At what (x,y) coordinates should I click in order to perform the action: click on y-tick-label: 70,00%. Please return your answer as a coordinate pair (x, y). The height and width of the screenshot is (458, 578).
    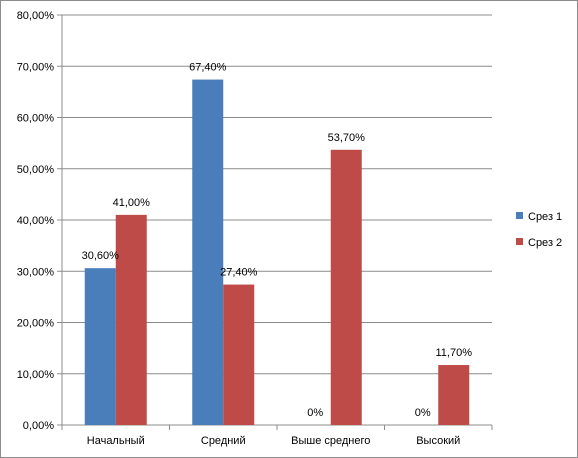
    Looking at the image, I should click on (36, 67).